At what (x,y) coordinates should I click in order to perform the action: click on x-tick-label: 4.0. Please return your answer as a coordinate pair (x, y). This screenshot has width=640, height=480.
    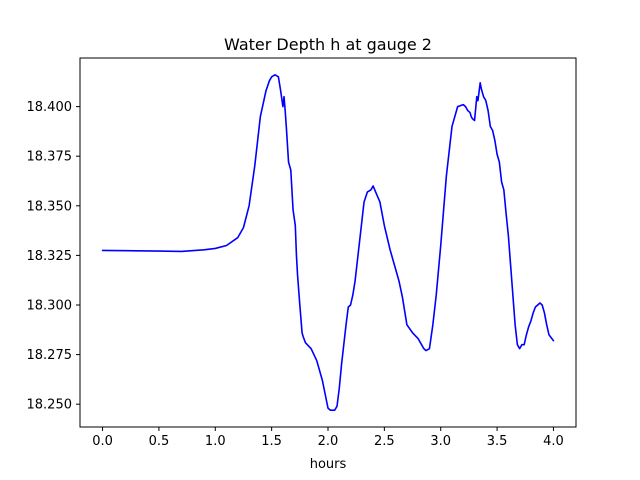
    Looking at the image, I should click on (553, 441).